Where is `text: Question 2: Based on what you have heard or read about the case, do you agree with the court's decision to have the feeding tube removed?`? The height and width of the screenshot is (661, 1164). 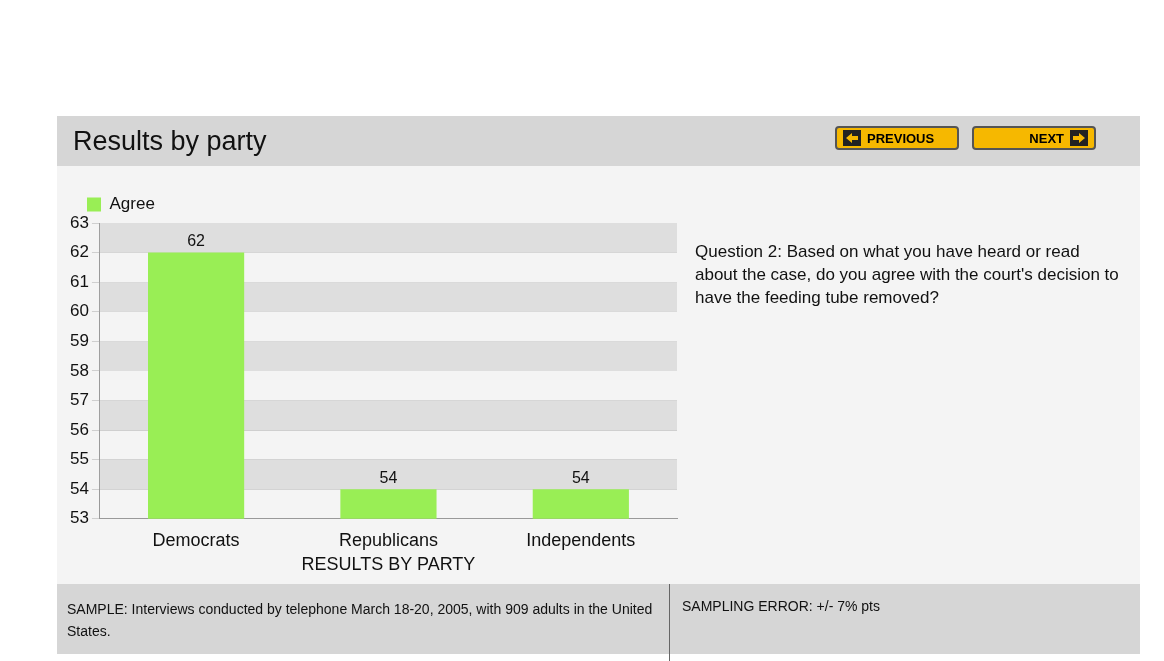
text: Question 2: Based on what you have heard or read about the case, do you agree with the court's decision to have the feeding tube removed? is located at coordinates (907, 275).